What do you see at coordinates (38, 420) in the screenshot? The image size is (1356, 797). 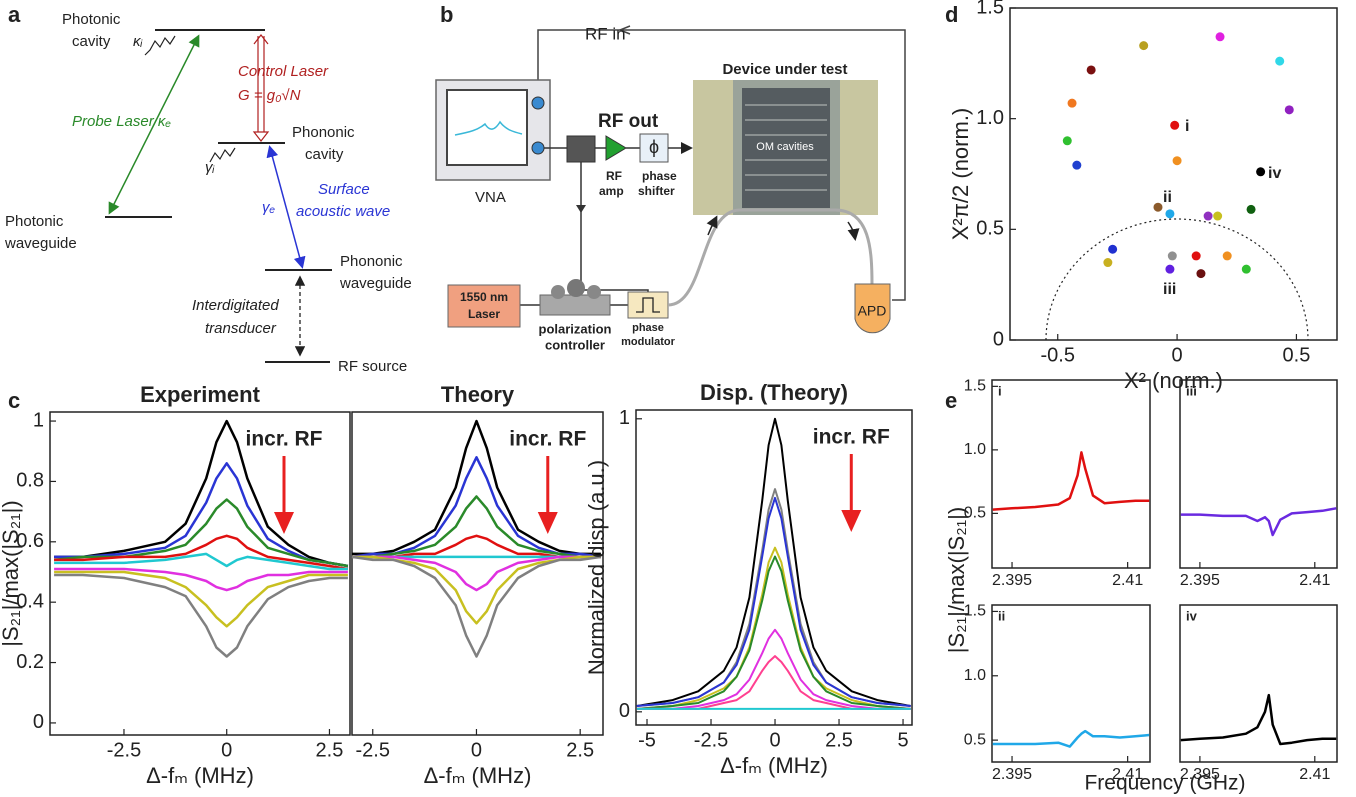 I see `y-tick-label: 1` at bounding box center [38, 420].